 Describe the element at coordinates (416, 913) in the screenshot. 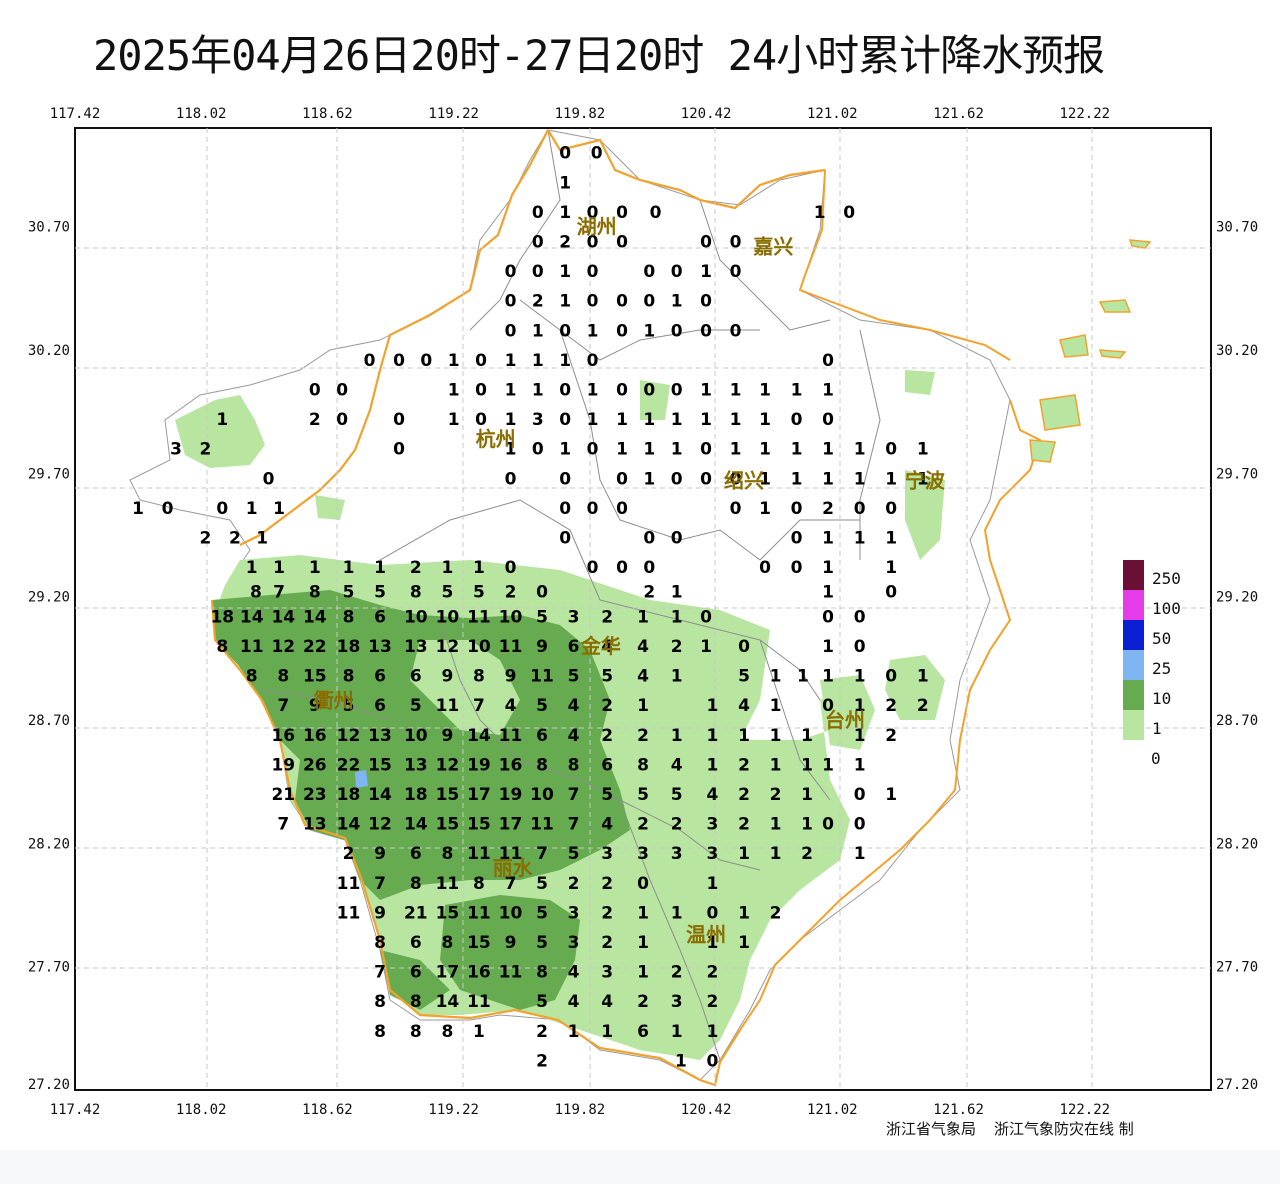

I see `station-value: 21` at that location.